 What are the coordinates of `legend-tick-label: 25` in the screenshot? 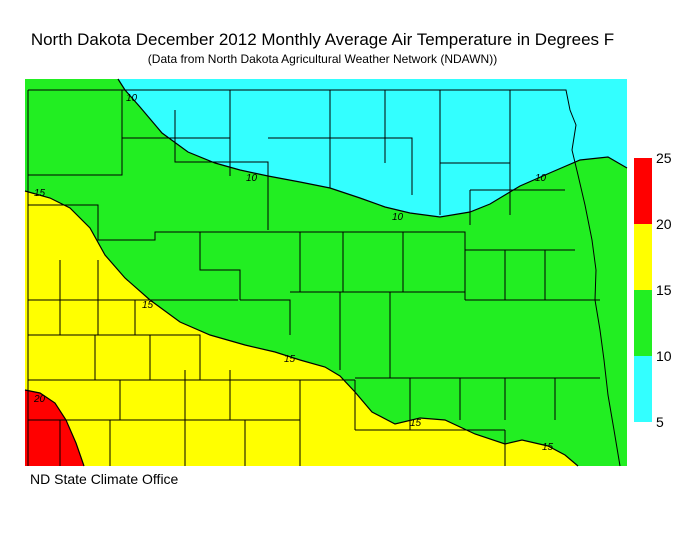 It's located at (664, 158).